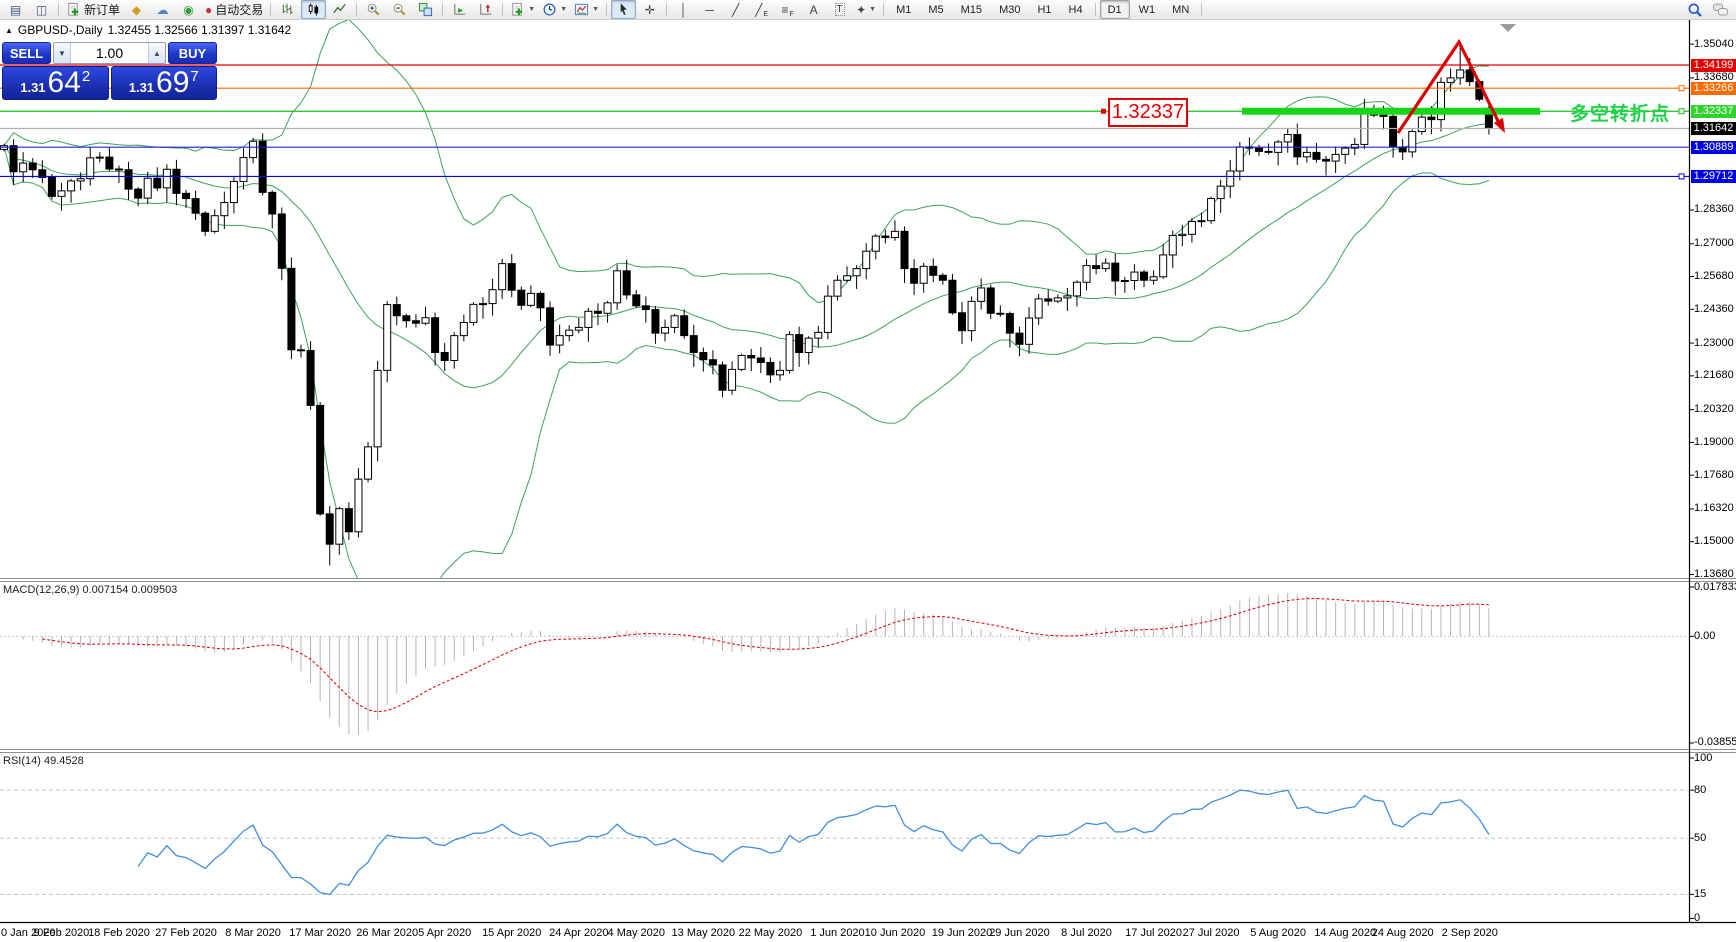 This screenshot has height=942, width=1736. I want to click on auto-scroll-icon, so click(459, 9).